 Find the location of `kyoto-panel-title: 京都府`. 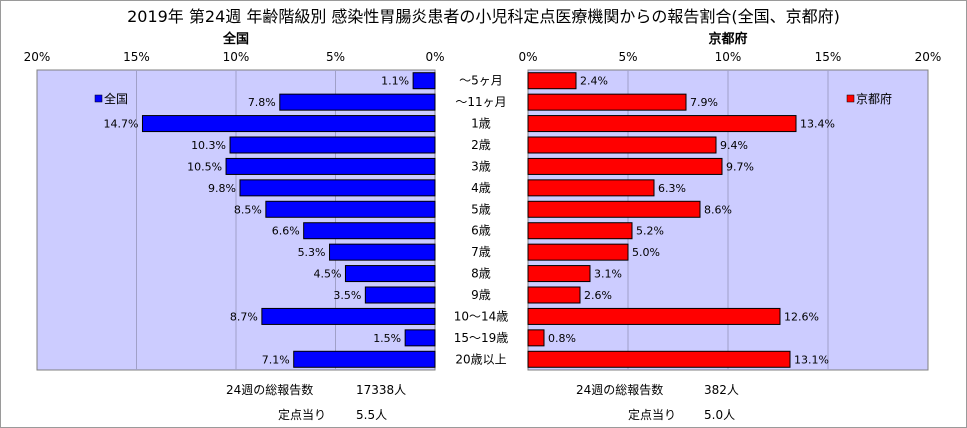

kyoto-panel-title: 京都府 is located at coordinates (727, 39).